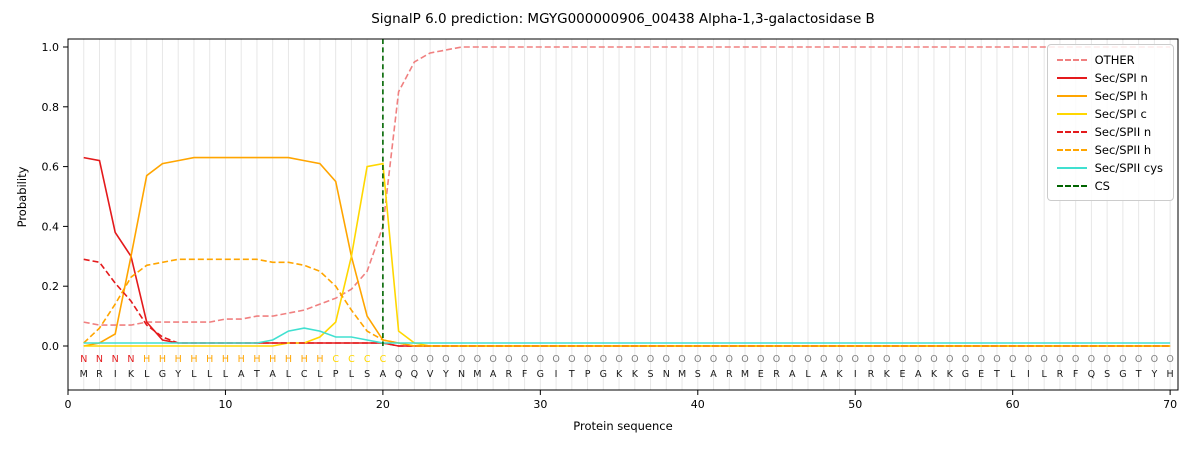 The height and width of the screenshot is (450, 1200). Describe the element at coordinates (115, 359) in the screenshot. I see `region-letter: N` at that location.